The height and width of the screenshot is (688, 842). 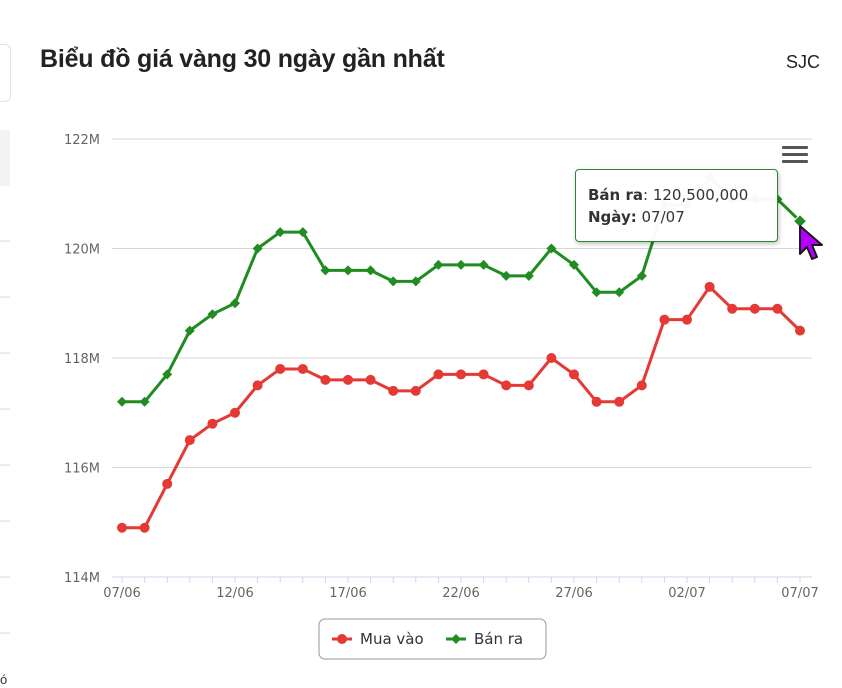 I want to click on legend-label: Mua vào, so click(x=392, y=639).